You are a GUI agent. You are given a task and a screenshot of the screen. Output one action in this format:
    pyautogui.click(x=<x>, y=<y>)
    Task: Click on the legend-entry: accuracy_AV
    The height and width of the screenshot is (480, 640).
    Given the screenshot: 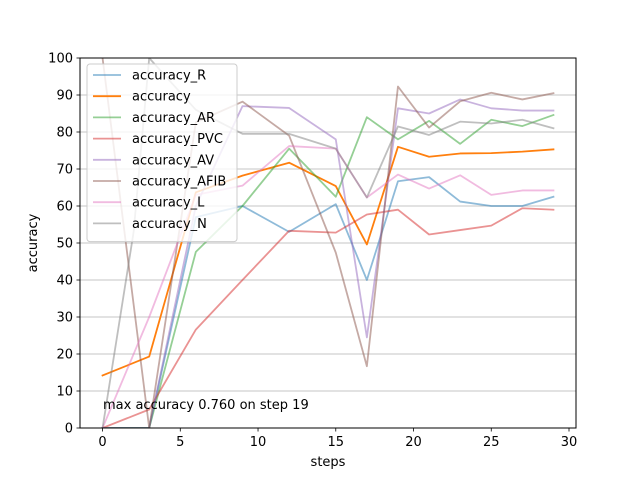 What is the action you would take?
    pyautogui.click(x=153, y=160)
    